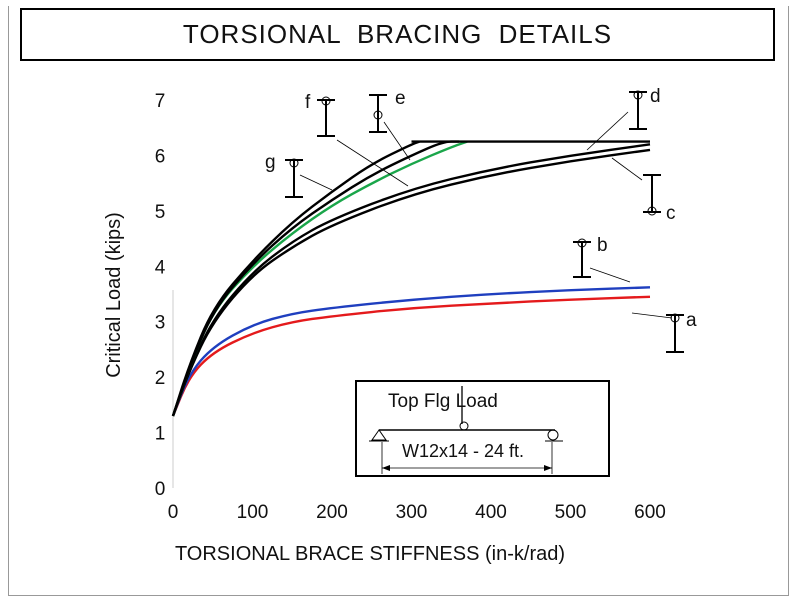  I want to click on y-tick-label: 2, so click(160, 378).